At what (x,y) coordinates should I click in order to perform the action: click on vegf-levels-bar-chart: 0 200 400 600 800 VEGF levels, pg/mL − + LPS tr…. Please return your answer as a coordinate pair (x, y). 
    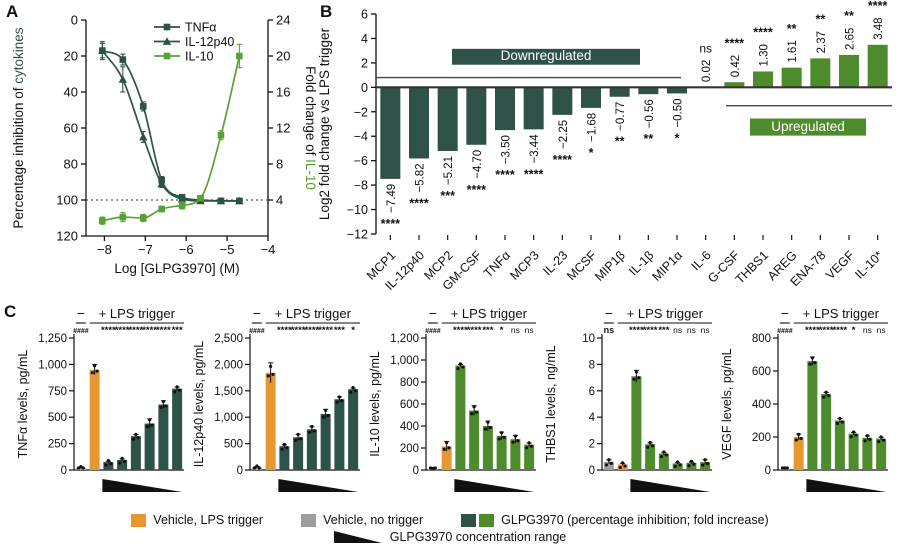
    Looking at the image, I should click on (804, 398).